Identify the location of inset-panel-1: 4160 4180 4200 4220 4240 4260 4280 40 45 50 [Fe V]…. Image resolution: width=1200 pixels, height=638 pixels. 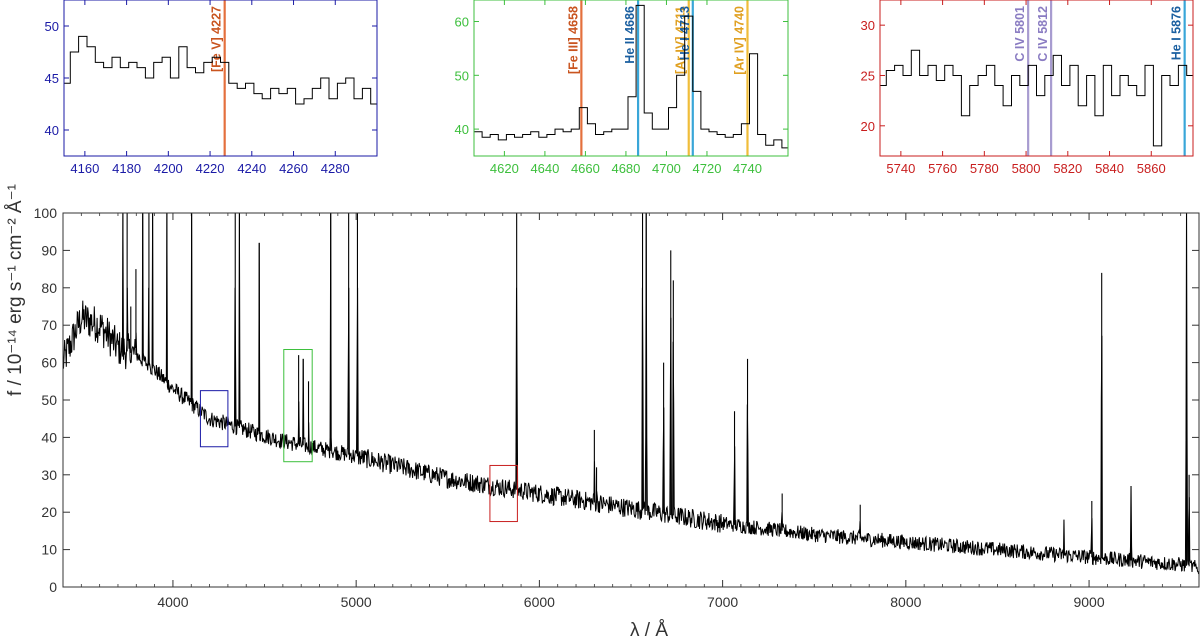
(211, 88).